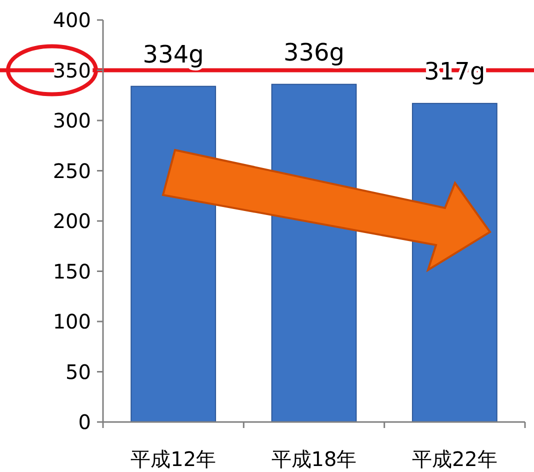 The image size is (534, 472). What do you see at coordinates (314, 459) in the screenshot?
I see `x-tick-label: 平成18年` at bounding box center [314, 459].